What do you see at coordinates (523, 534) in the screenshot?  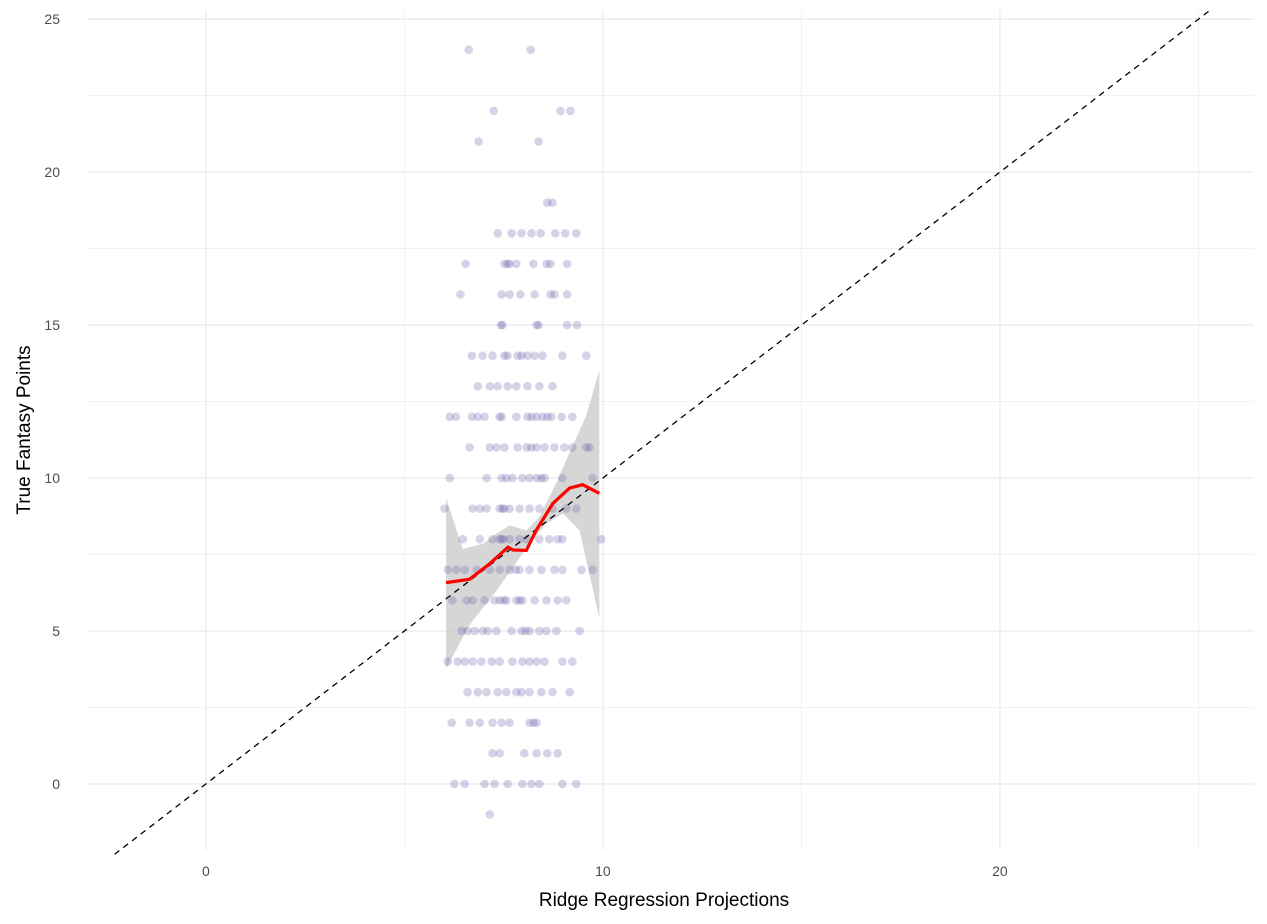 I see `smooth-line` at bounding box center [523, 534].